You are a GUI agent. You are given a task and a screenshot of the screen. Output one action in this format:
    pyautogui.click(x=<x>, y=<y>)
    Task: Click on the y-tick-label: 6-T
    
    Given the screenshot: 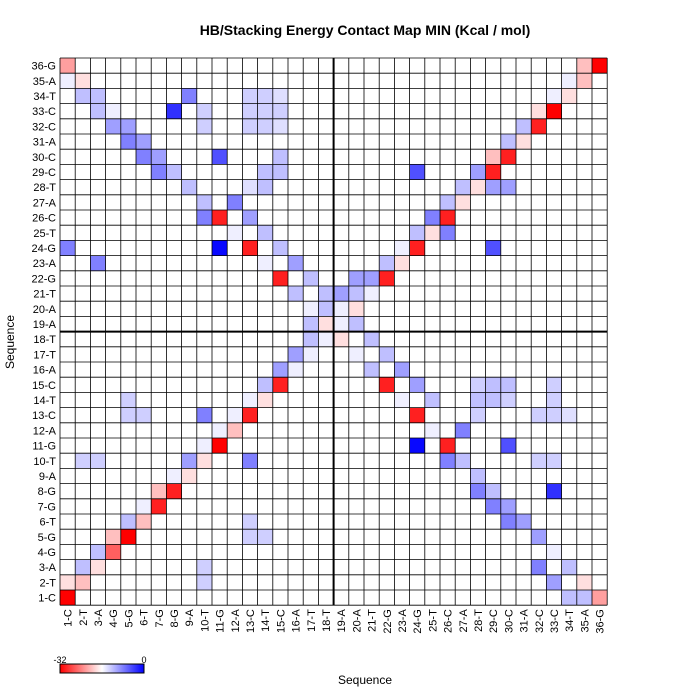 What is the action you would take?
    pyautogui.click(x=48, y=523)
    